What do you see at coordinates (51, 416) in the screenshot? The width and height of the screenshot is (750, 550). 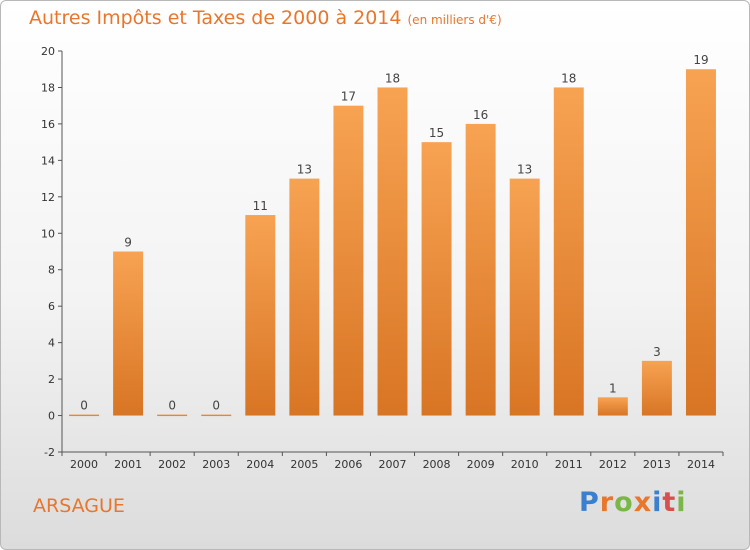 I see `y-tick-label: 0` at bounding box center [51, 416].